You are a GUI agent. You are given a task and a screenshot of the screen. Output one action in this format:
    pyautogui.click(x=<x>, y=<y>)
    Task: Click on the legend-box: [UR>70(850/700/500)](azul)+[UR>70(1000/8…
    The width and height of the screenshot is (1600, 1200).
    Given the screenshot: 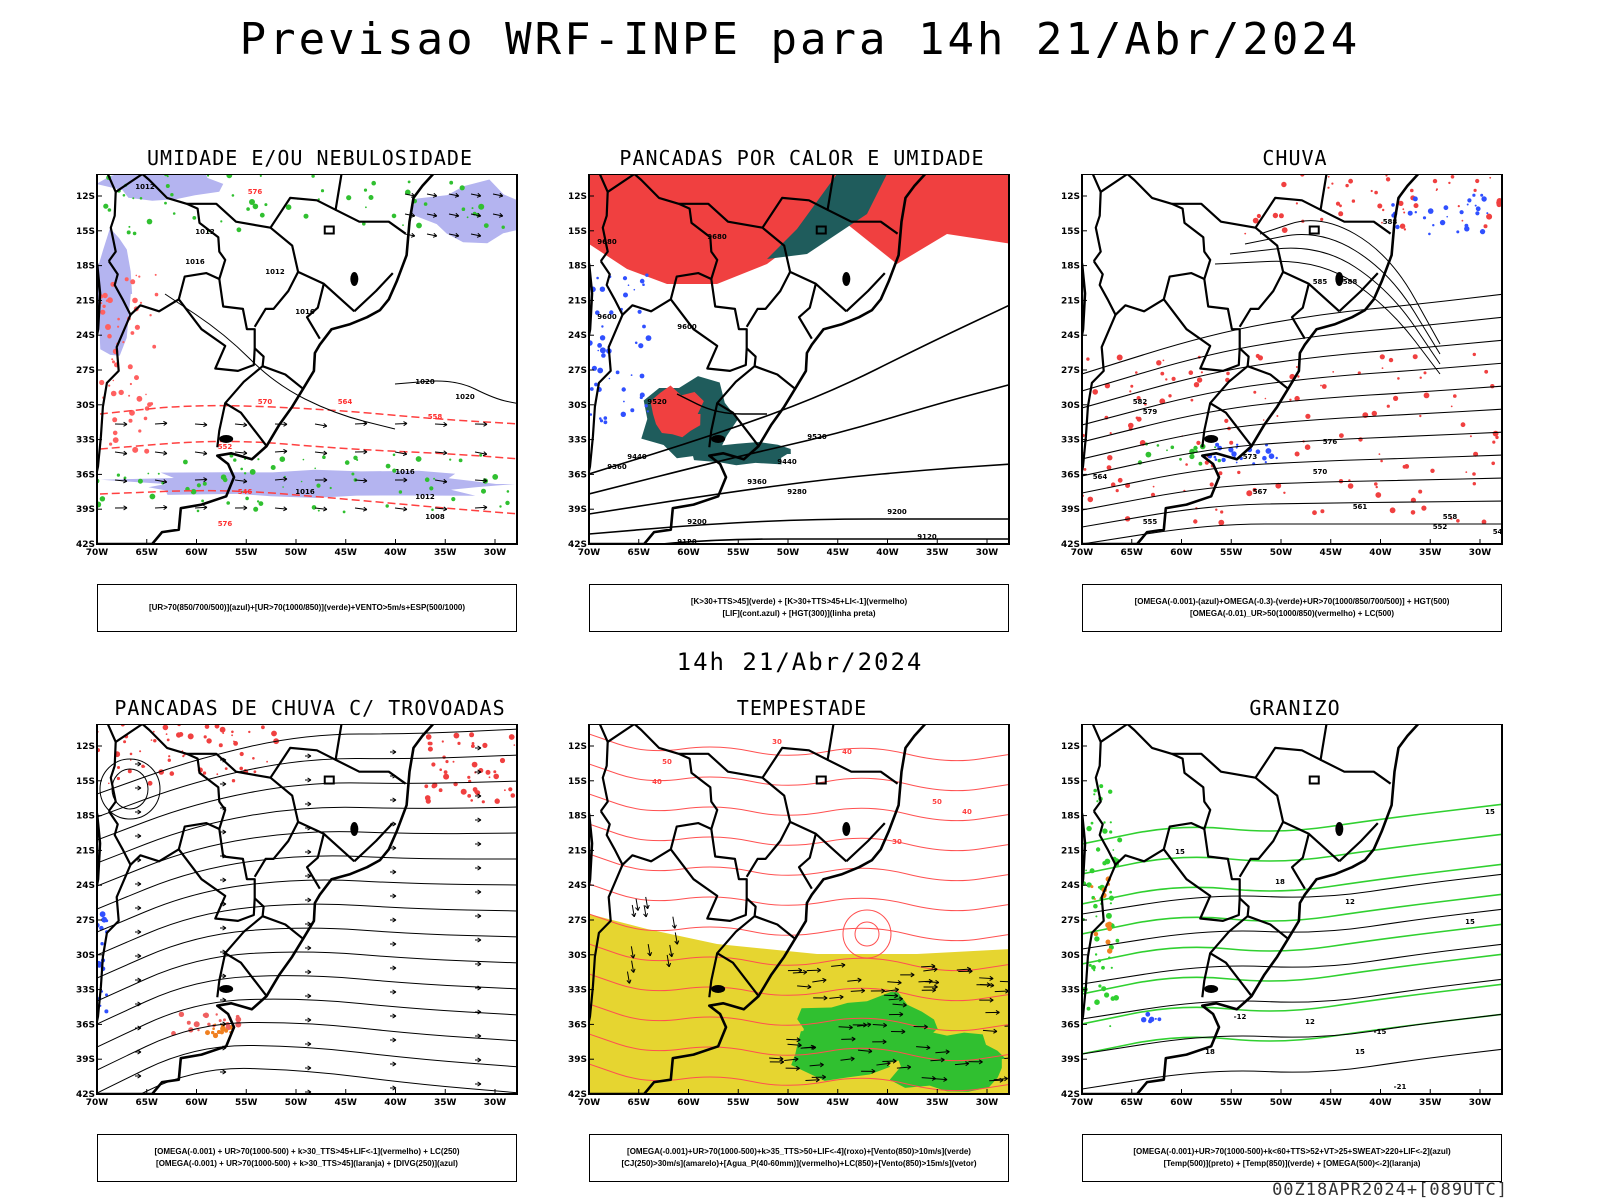 What is the action you would take?
    pyautogui.click(x=307, y=608)
    